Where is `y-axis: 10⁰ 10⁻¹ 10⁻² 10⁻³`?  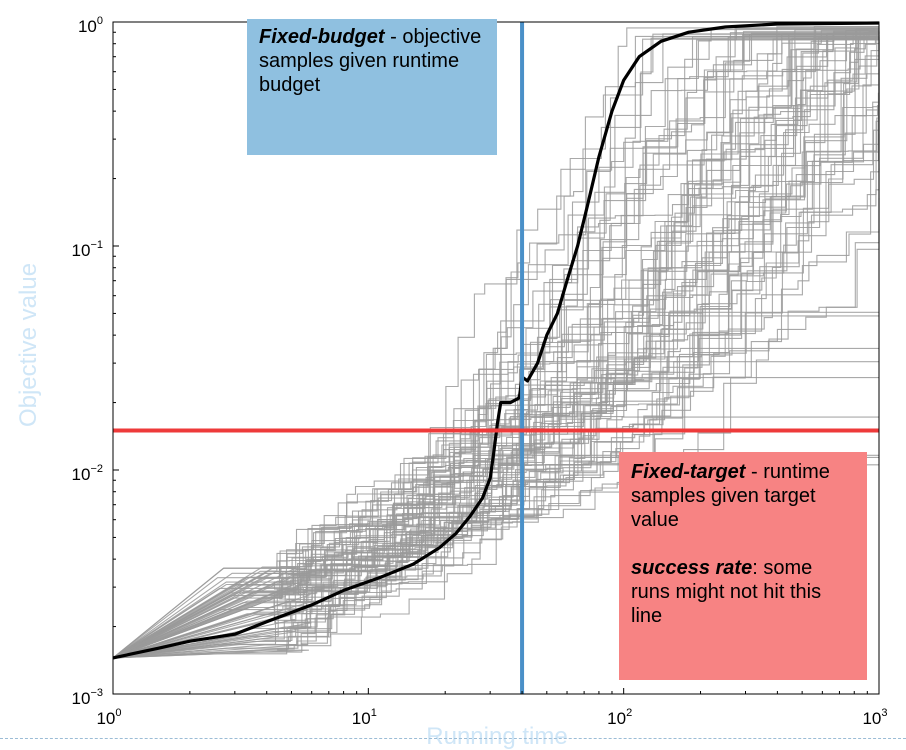 y-axis: 10⁰ 10⁻¹ 10⁻² 10⁻³ is located at coordinates (95, 361).